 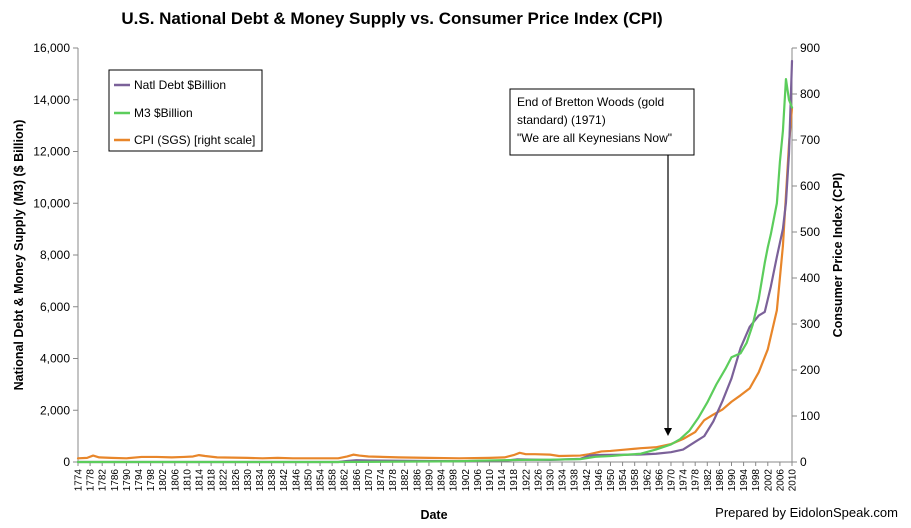 What do you see at coordinates (599, 480) in the screenshot?
I see `x-tick-label: 1946` at bounding box center [599, 480].